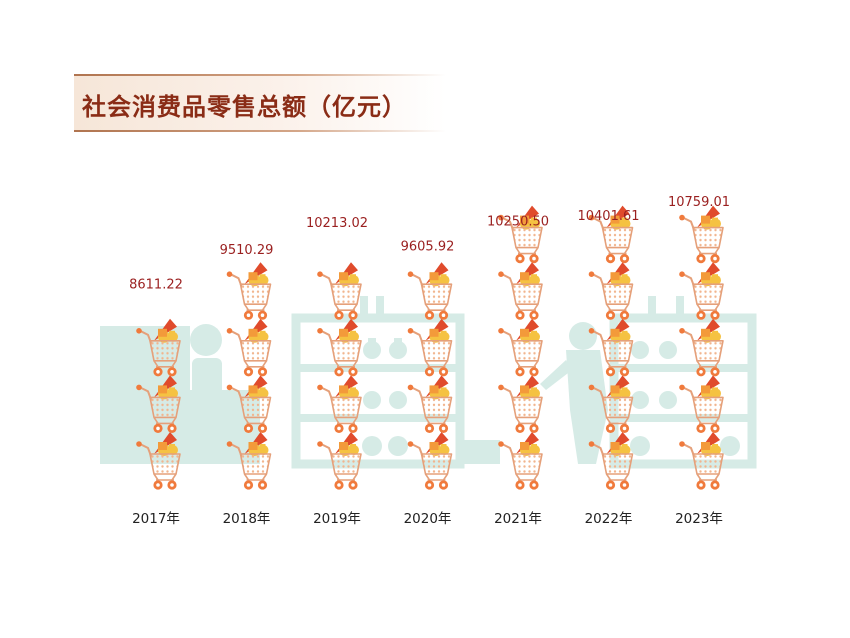 The image size is (850, 638). What do you see at coordinates (247, 250) in the screenshot?
I see `data-label: 9510.29` at bounding box center [247, 250].